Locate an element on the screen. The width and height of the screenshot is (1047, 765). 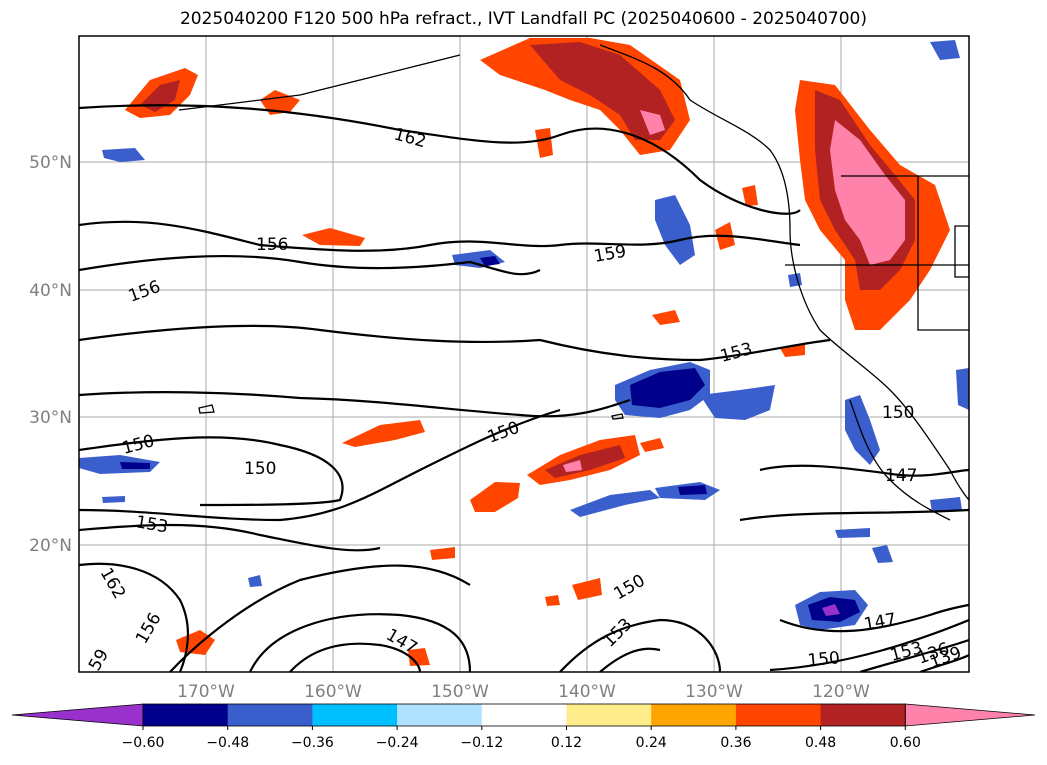
colorbar-extend-high is located at coordinates (970, 715).